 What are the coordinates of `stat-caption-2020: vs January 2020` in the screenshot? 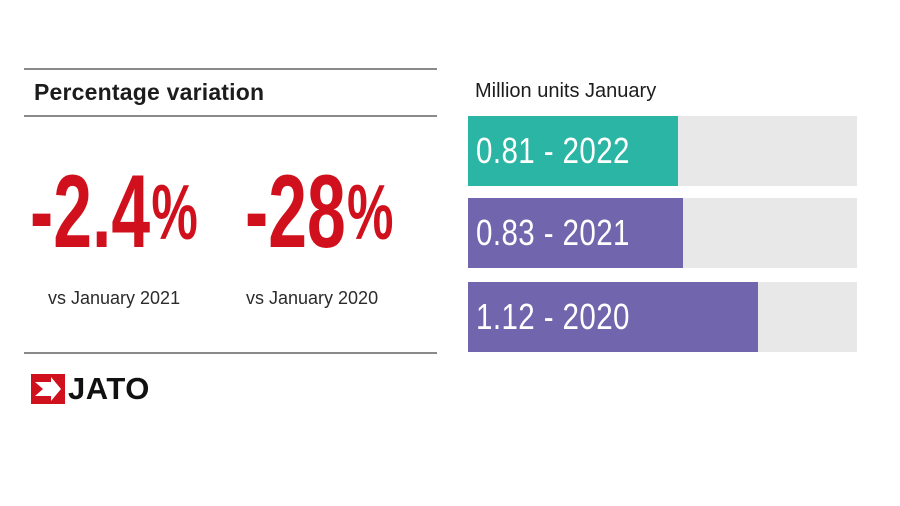 It's located at (312, 298).